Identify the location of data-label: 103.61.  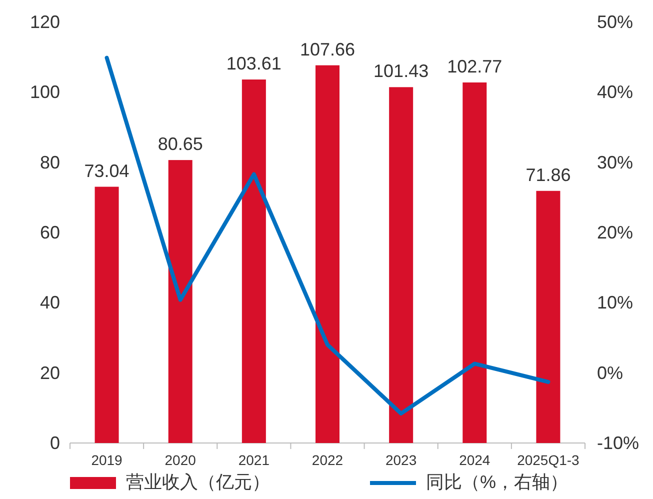
(254, 64).